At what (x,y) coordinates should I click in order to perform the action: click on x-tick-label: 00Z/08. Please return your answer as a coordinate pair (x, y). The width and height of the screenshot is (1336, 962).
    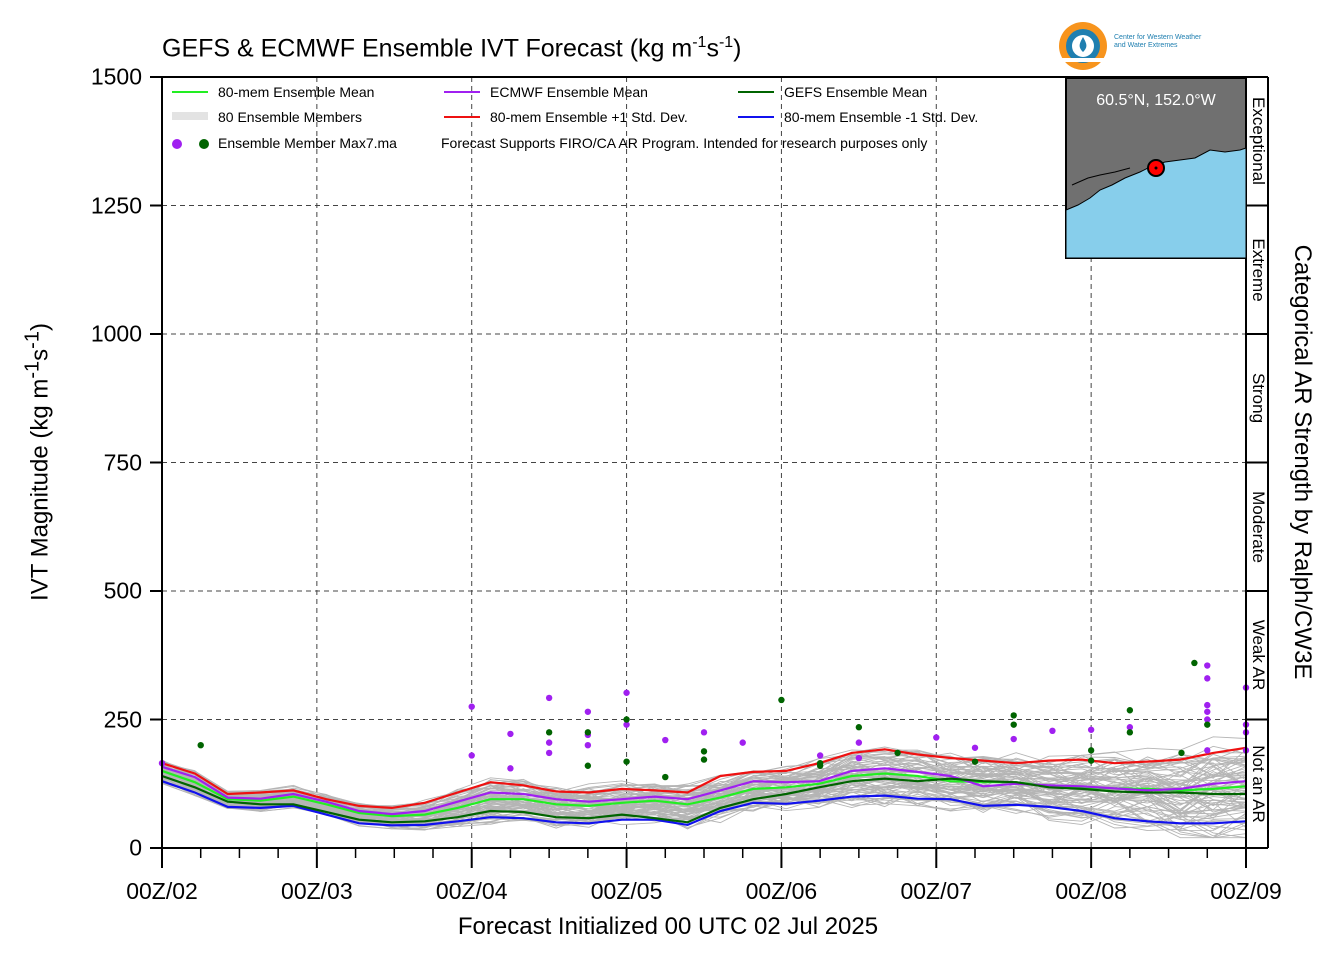
    Looking at the image, I should click on (1091, 891).